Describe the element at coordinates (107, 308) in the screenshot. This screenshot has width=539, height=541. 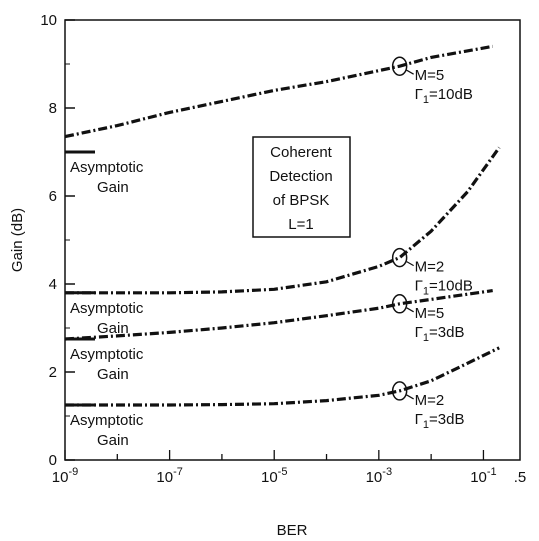
I see `asymptote-label-2-line-1: Asymptotic` at that location.